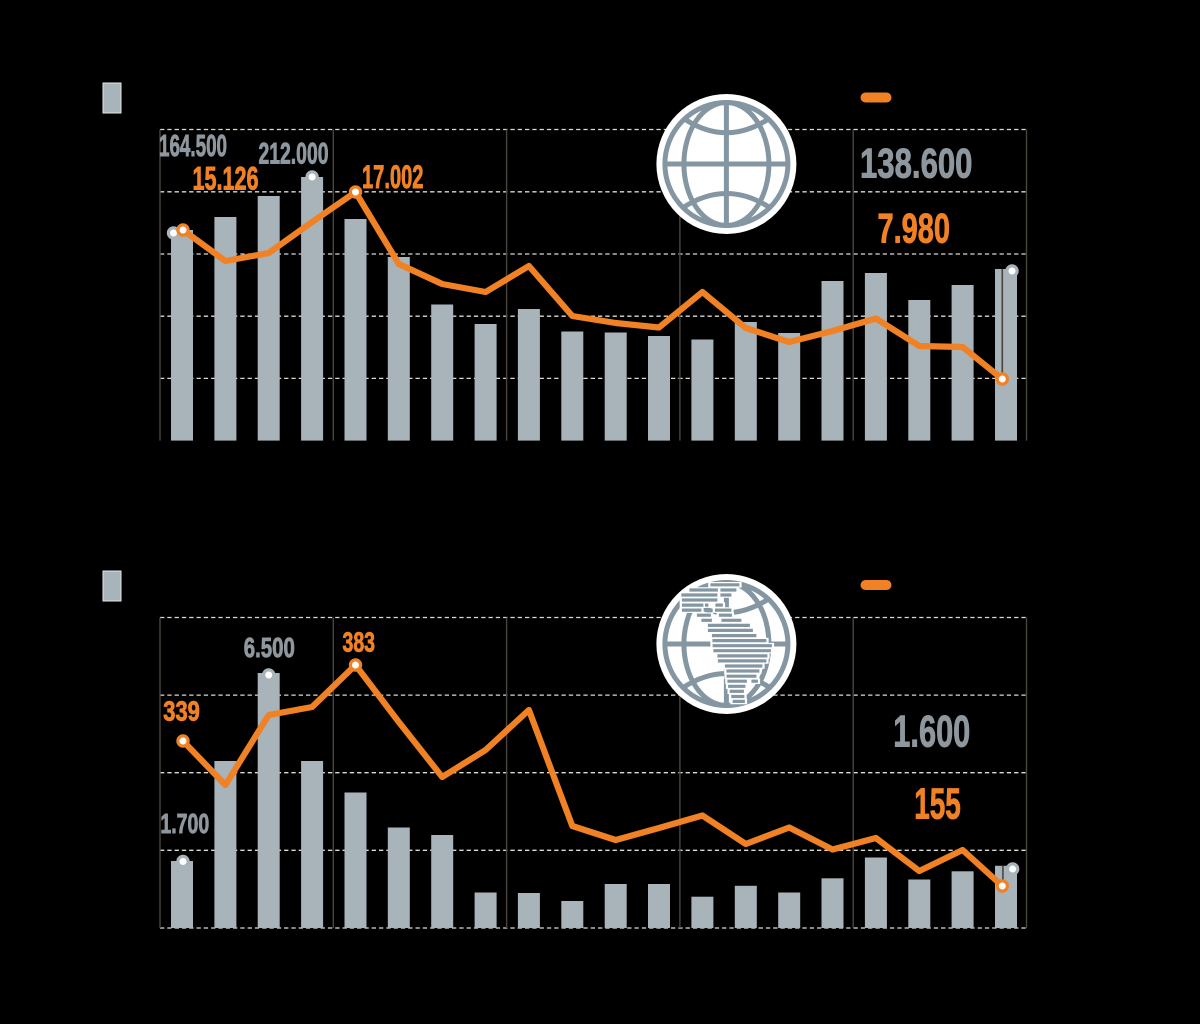 The image size is (1200, 1024). Describe the element at coordinates (294, 154) in the screenshot. I see `svg-text: 212.000` at that location.